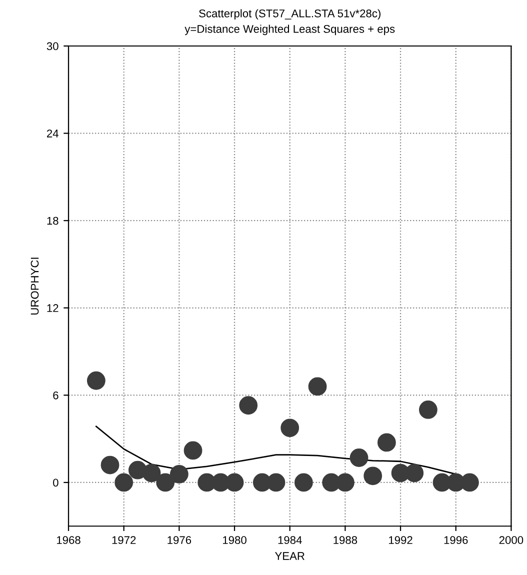 The height and width of the screenshot is (575, 527). I want to click on y-tick-label: 30, so click(52, 46).